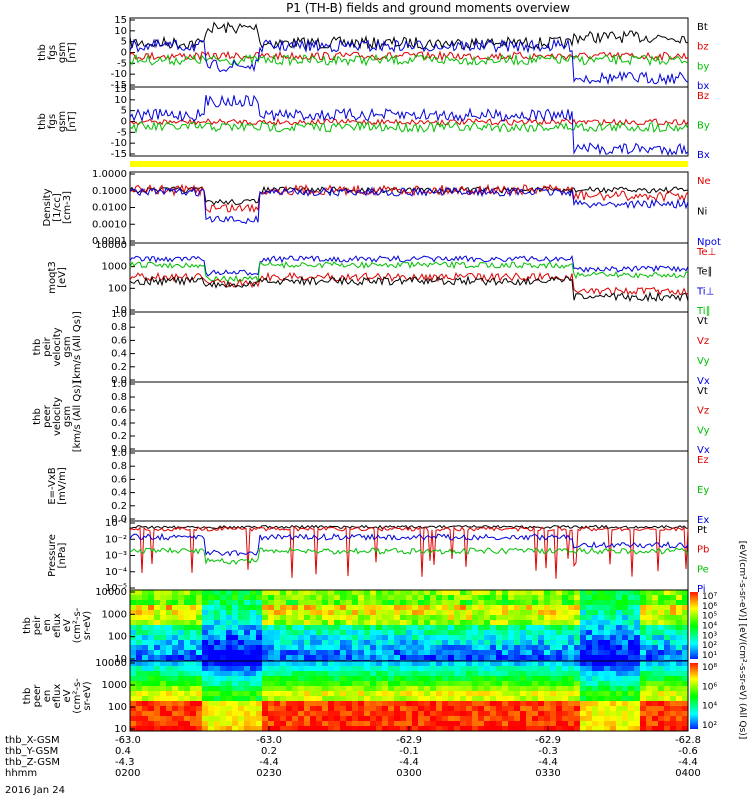  What do you see at coordinates (709, 656) in the screenshot?
I see `colorbar-tick: 10¹` at bounding box center [709, 656].